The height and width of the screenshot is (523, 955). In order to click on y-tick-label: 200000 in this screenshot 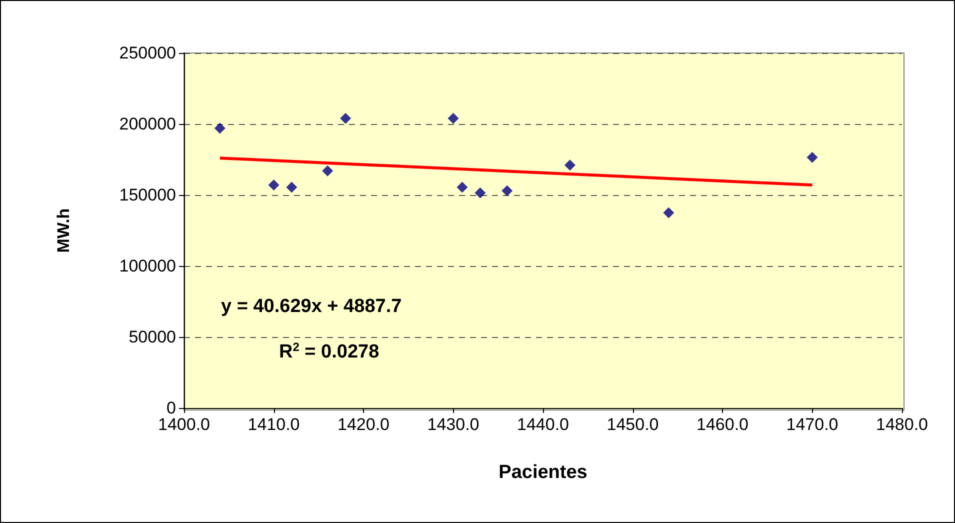, I will do `click(147, 124)`.